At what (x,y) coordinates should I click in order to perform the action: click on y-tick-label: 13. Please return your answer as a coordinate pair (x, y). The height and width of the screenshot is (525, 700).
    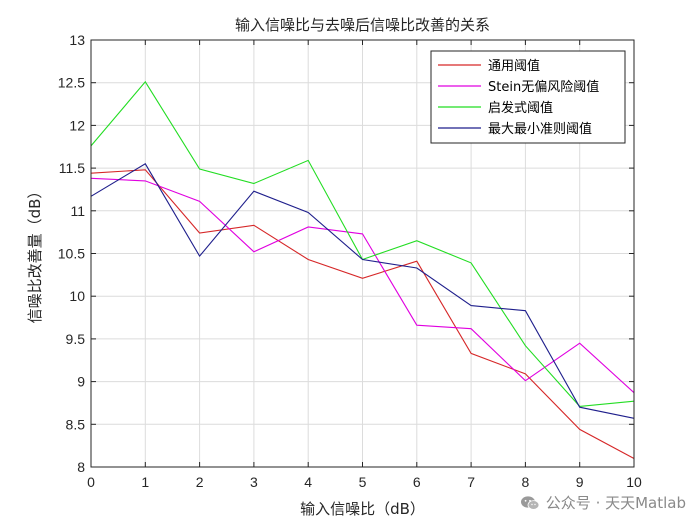
    Looking at the image, I should click on (77, 40).